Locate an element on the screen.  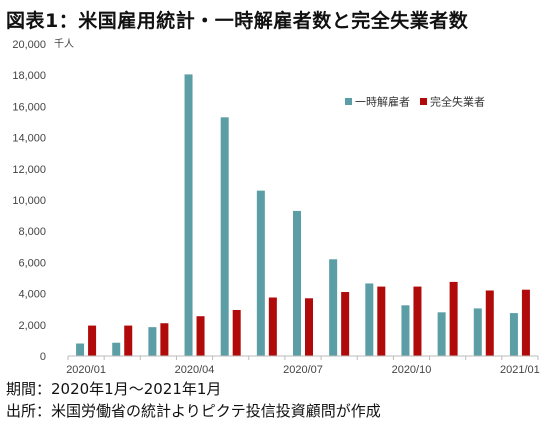
y-tick-label: 10,000 is located at coordinates (29, 201).